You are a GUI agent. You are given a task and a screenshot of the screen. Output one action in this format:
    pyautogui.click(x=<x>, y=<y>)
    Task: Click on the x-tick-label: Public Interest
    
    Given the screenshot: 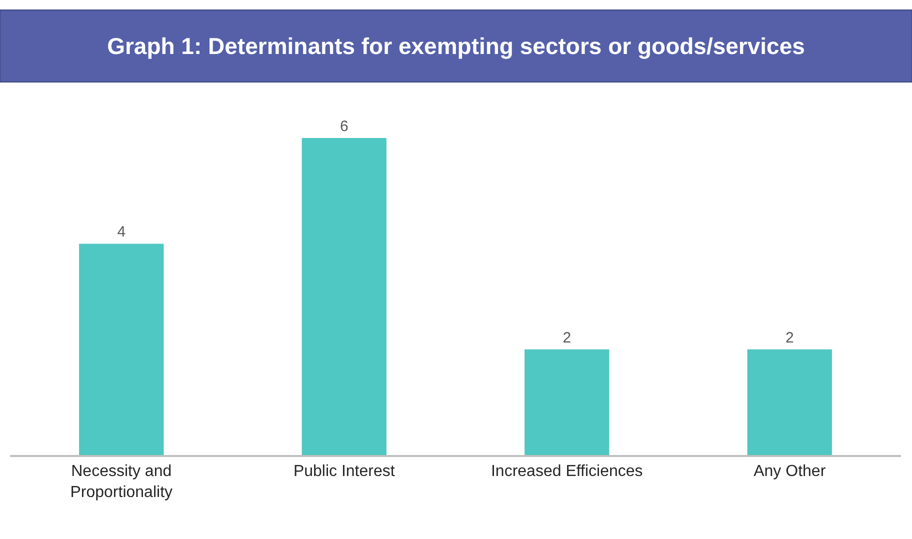 What is the action you would take?
    pyautogui.click(x=344, y=471)
    